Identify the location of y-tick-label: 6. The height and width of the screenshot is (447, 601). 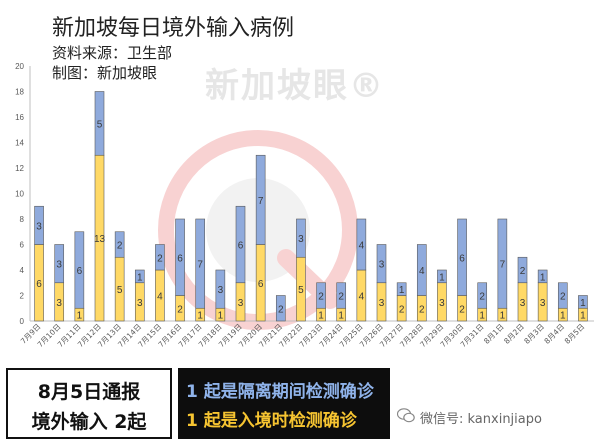
(22, 245).